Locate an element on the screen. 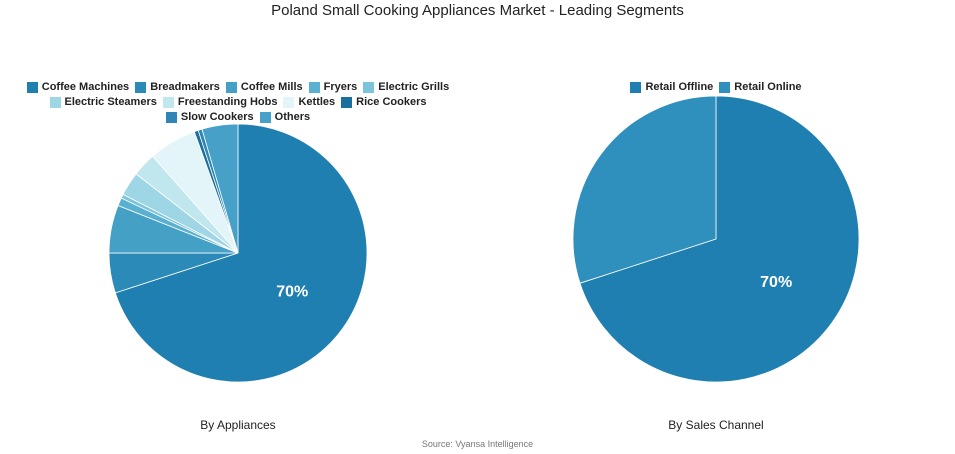  legend-label: Electric Grills is located at coordinates (414, 87).